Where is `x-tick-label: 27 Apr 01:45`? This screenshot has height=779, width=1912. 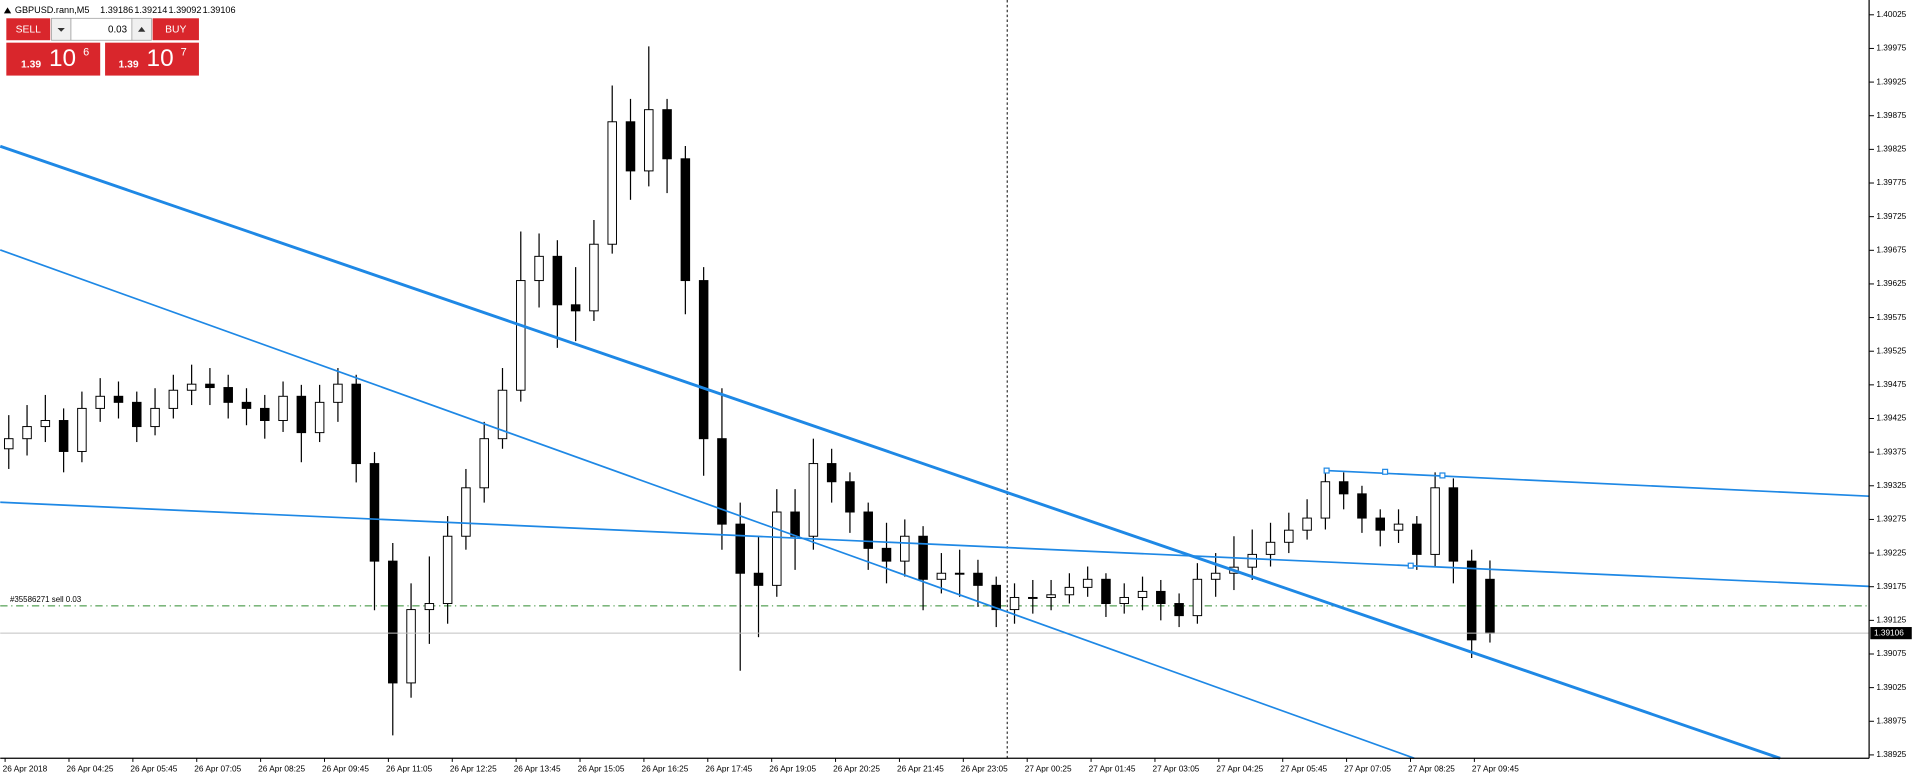
x-tick-label: 27 Apr 01:45 is located at coordinates (1112, 768).